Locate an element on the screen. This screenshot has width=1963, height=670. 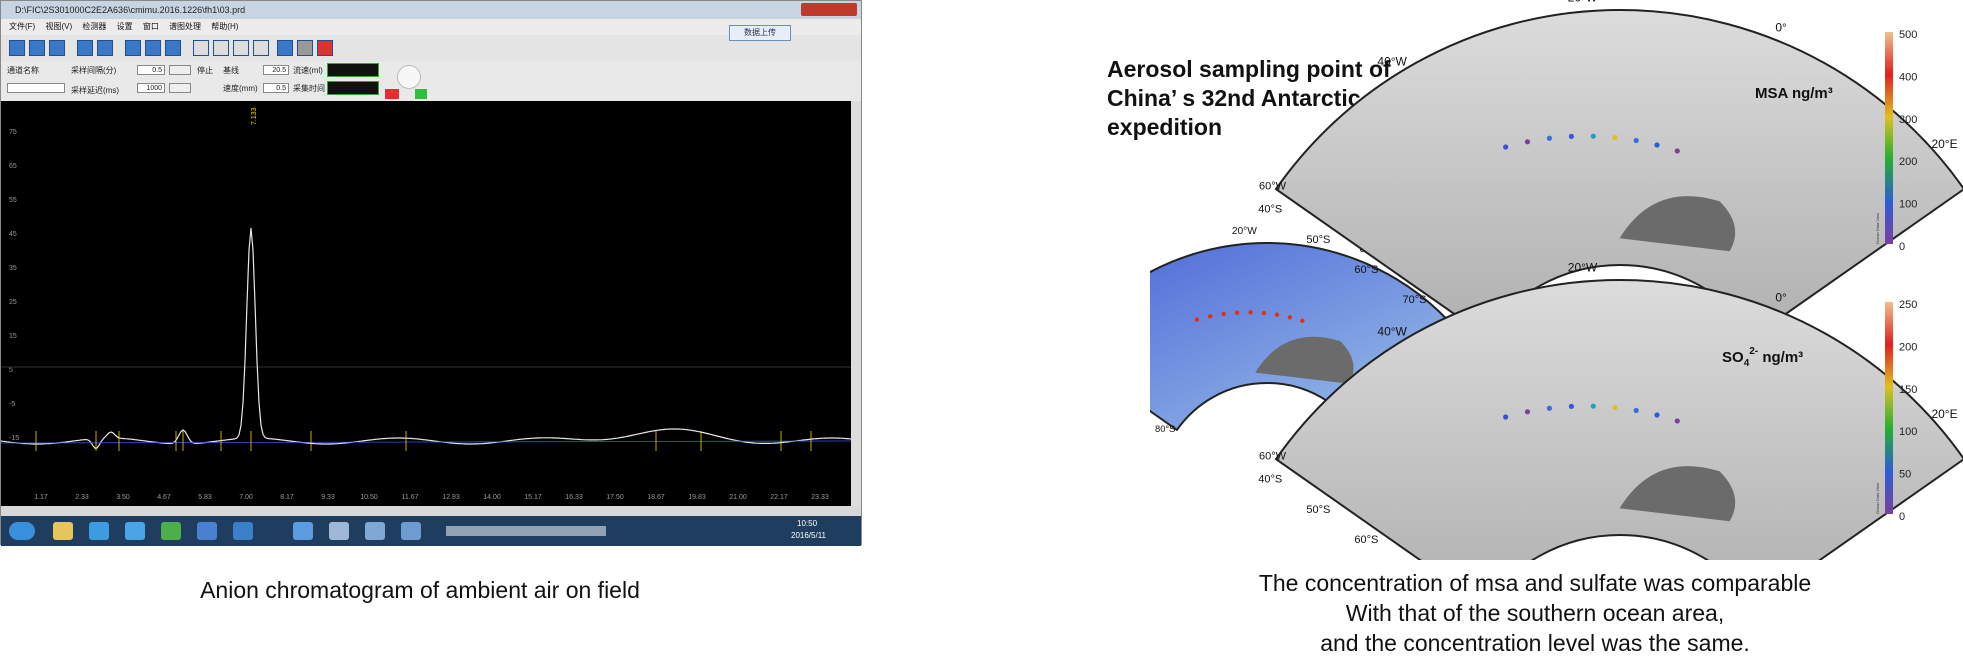
zoom-icon is located at coordinates (85, 48).